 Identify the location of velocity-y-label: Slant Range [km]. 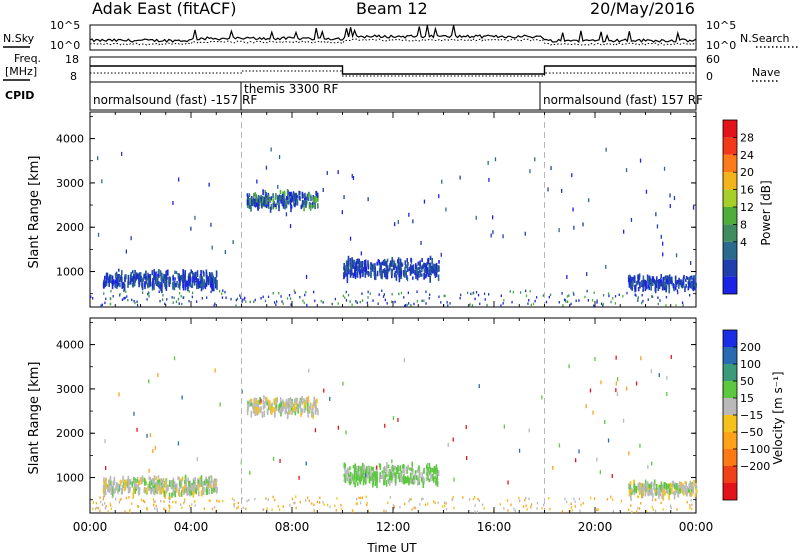
(34, 418).